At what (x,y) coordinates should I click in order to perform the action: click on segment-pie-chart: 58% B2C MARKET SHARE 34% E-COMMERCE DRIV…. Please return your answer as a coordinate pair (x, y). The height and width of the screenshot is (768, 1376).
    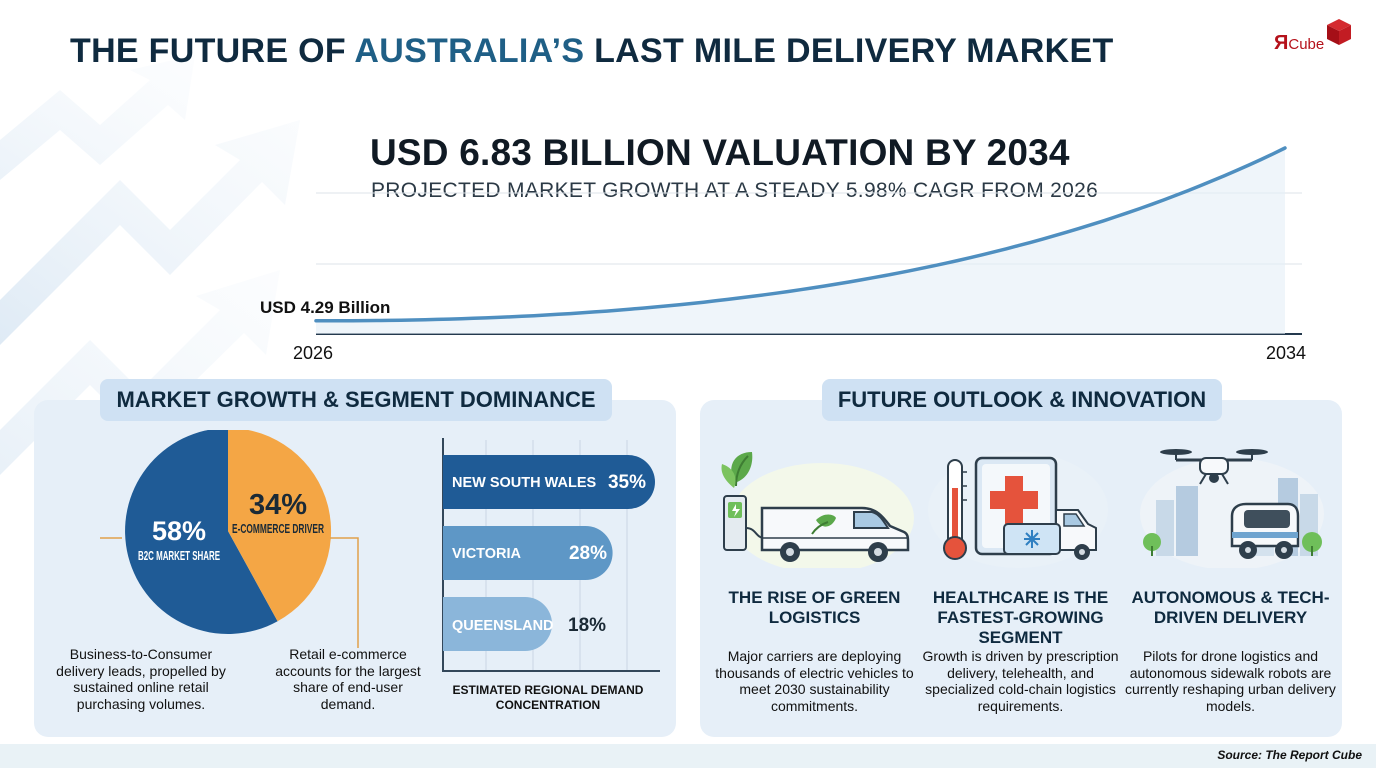
    Looking at the image, I should click on (229, 539).